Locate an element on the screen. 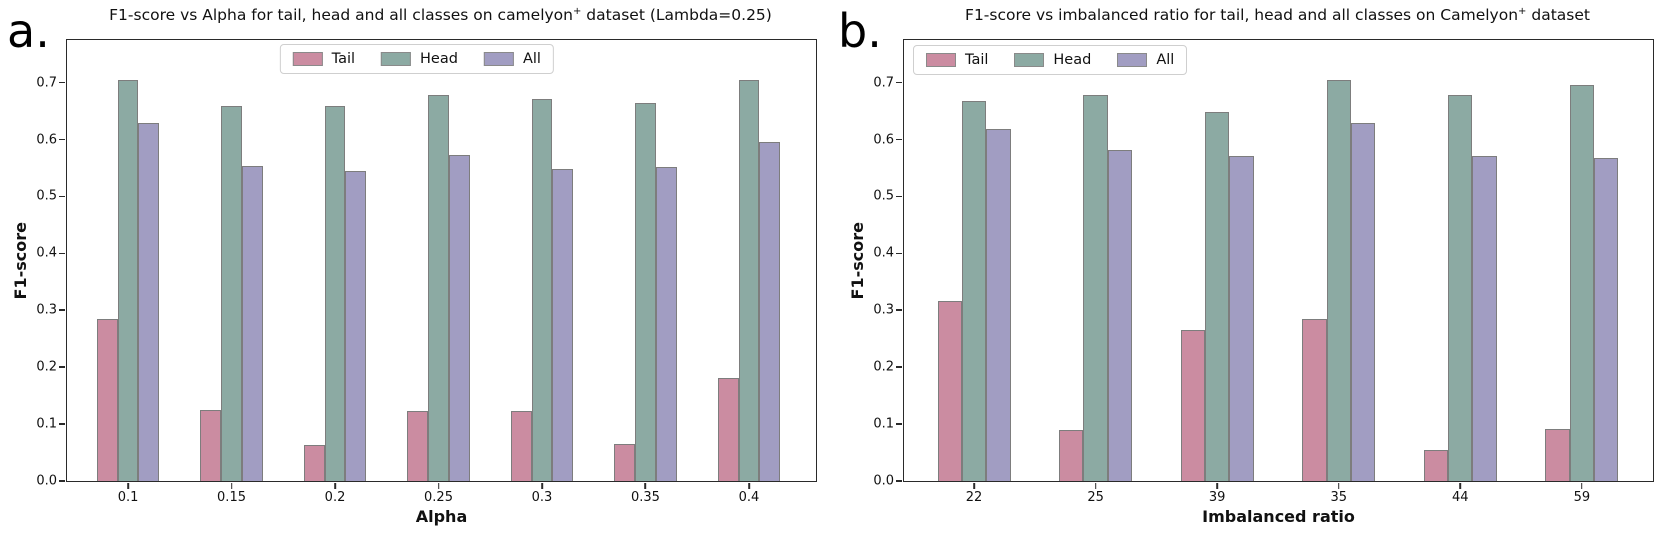  bar-all-0.35 is located at coordinates (666, 324).